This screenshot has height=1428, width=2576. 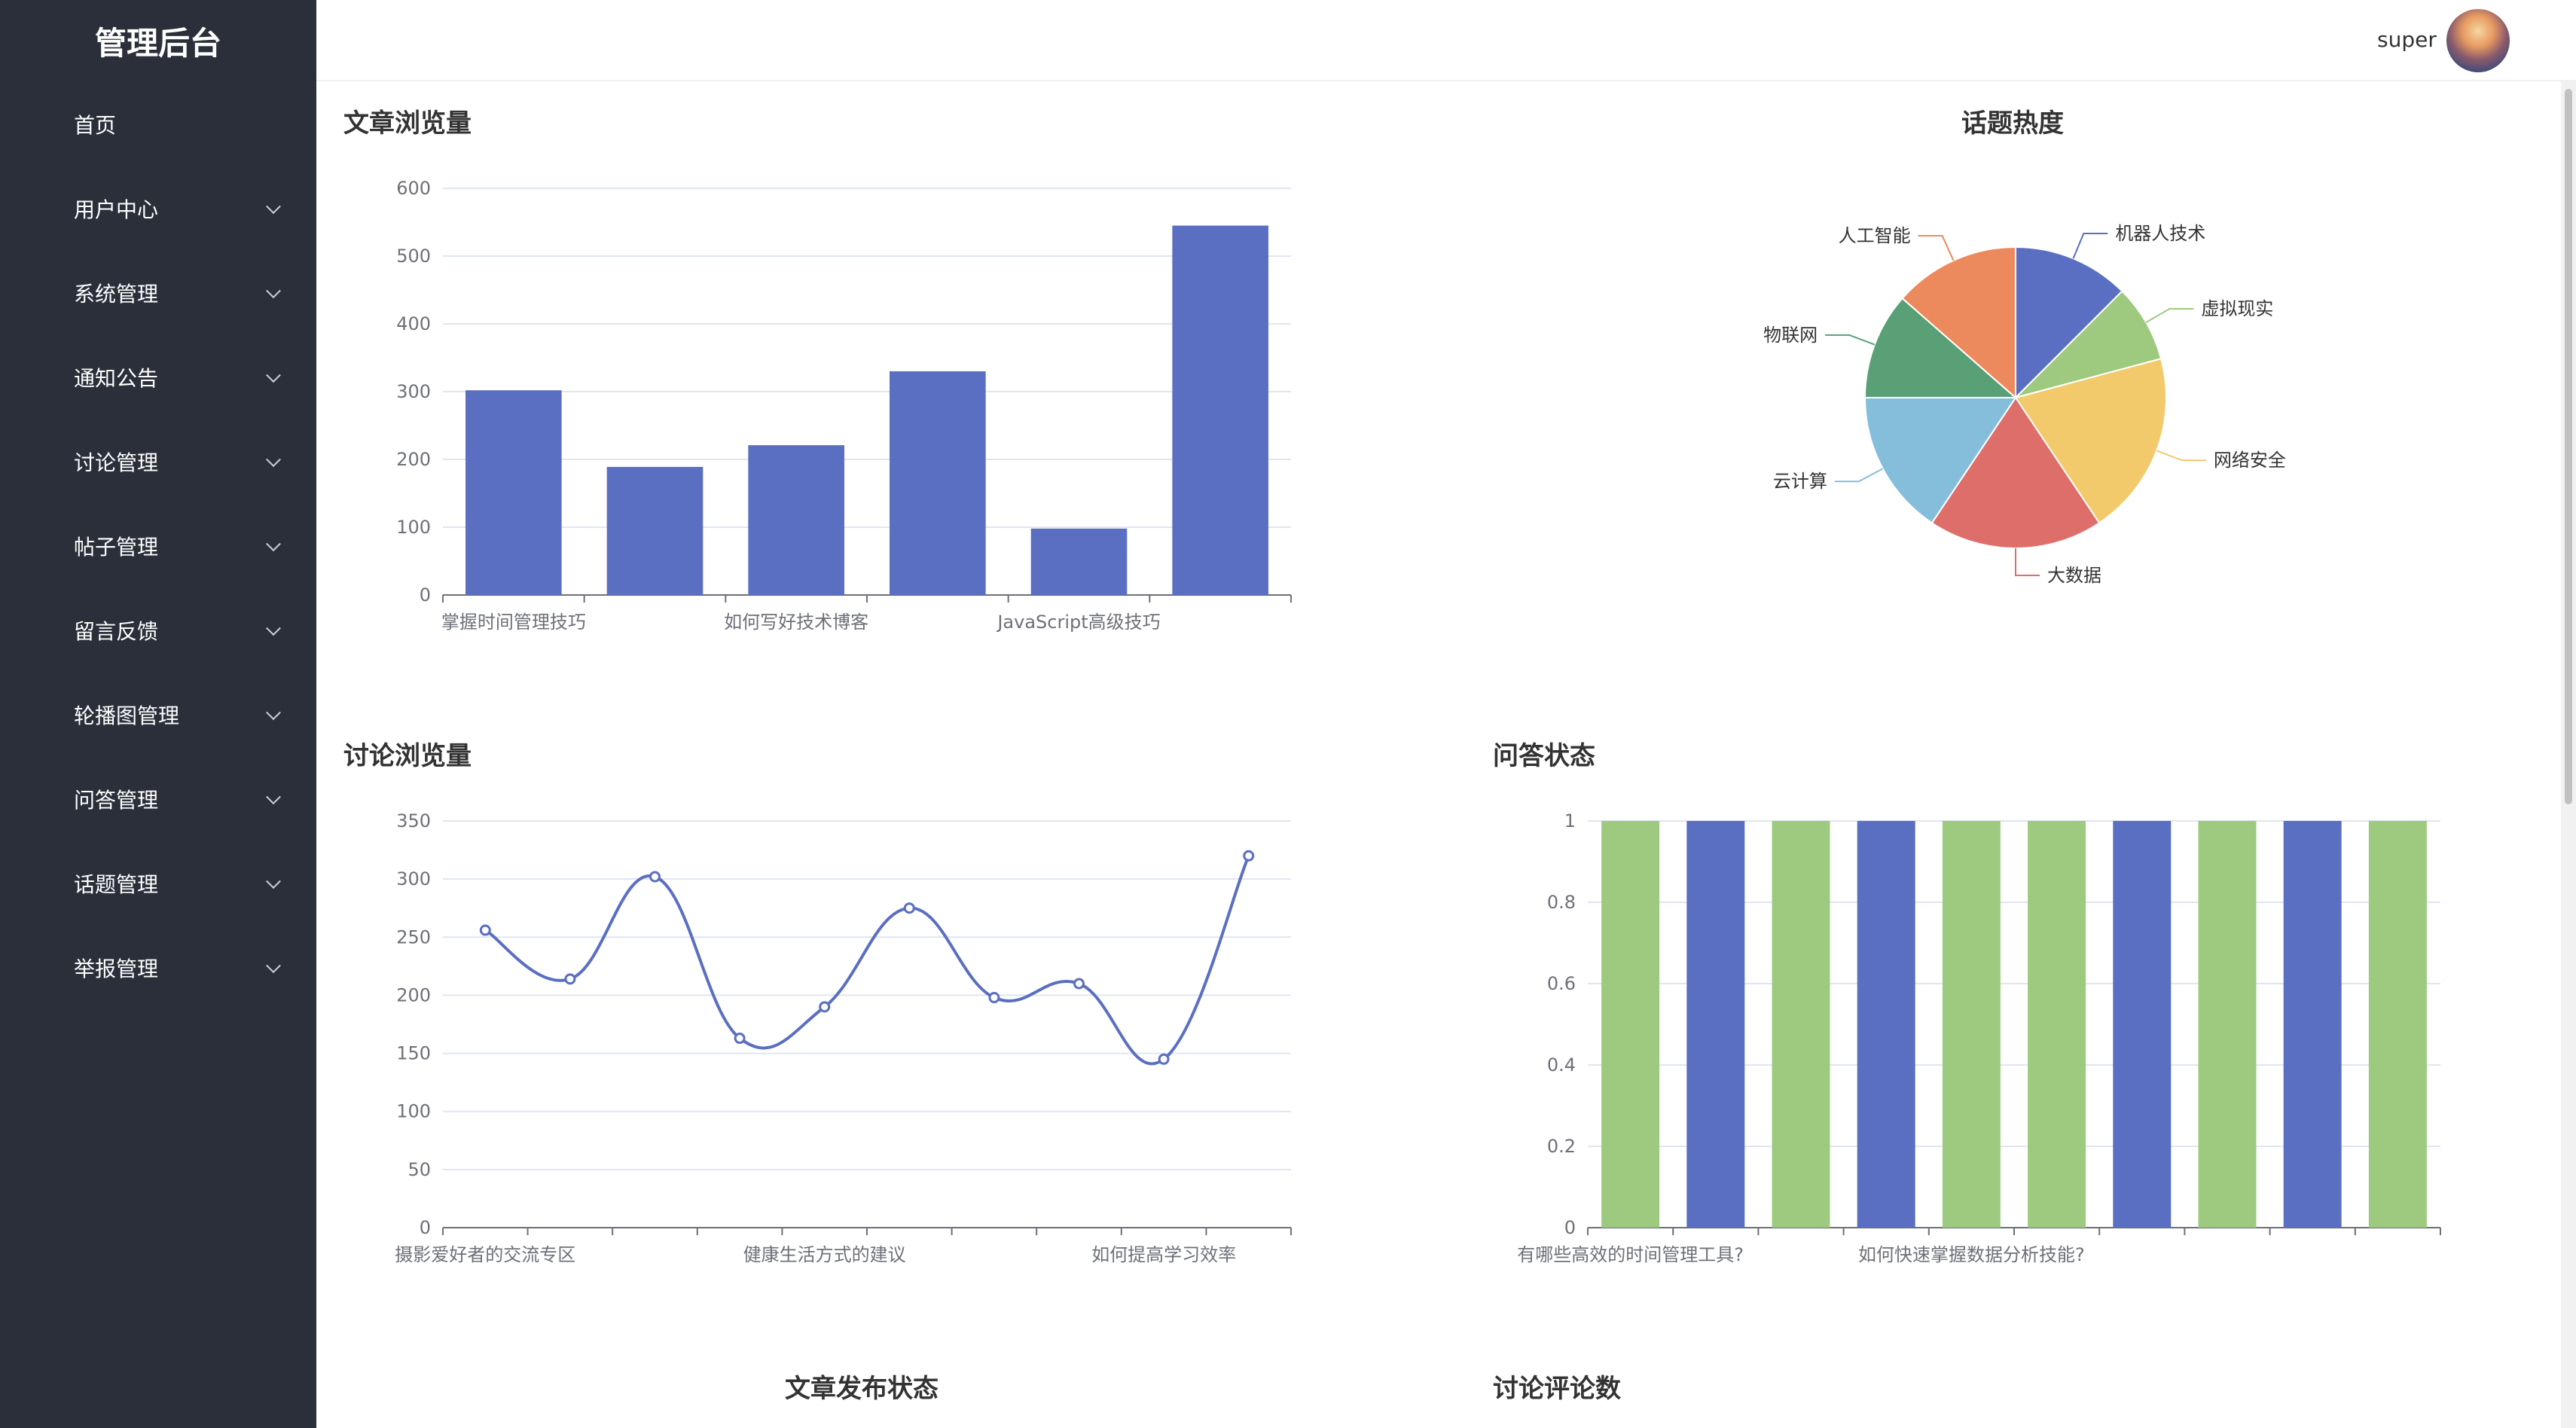 I want to click on pie-label: 物联网, so click(x=1791, y=335).